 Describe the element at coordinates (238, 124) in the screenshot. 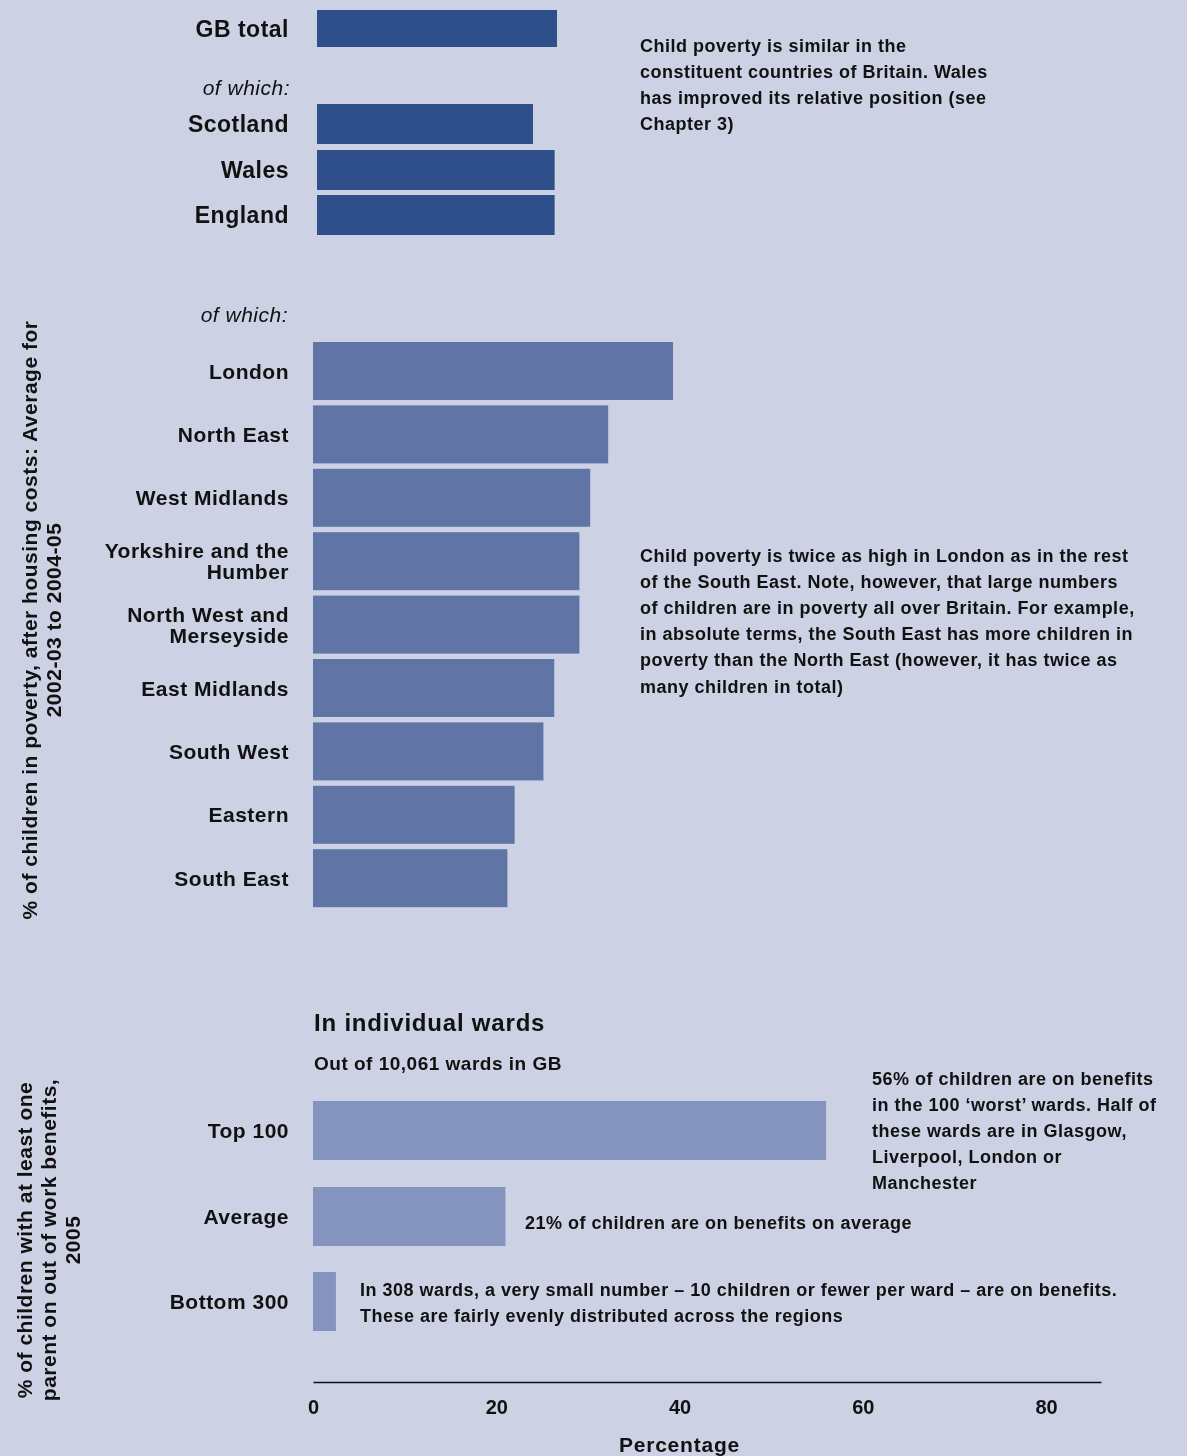

I see `y-tick-label: Scotland` at that location.